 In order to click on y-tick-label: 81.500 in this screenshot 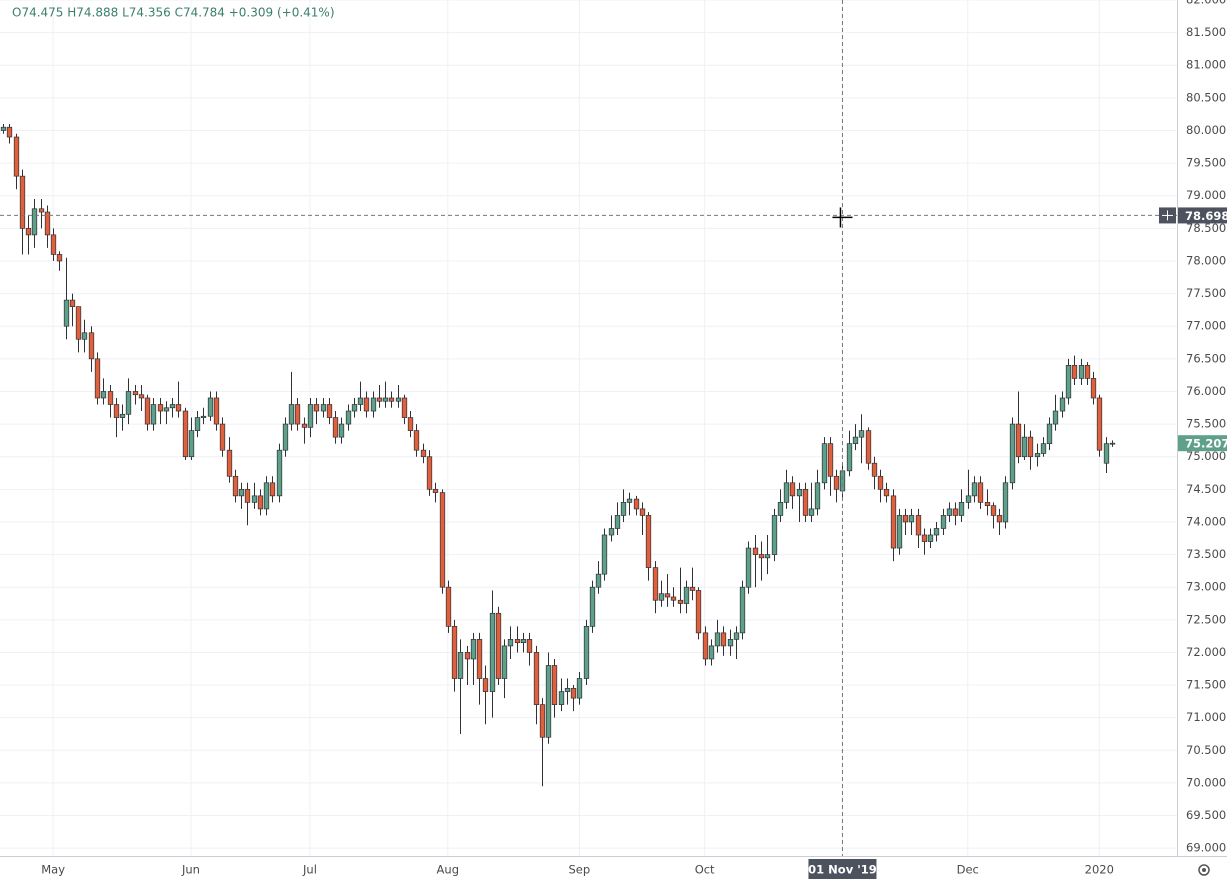, I will do `click(1206, 32)`.